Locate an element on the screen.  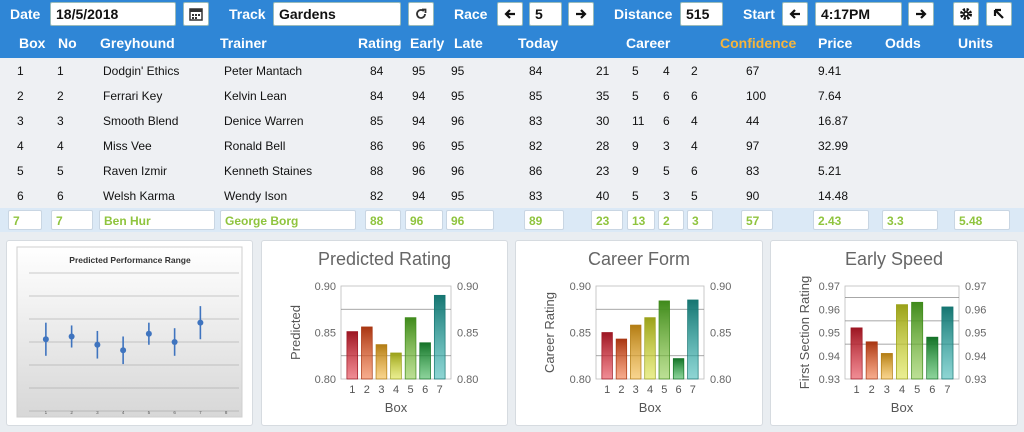
sel-no: 7 is located at coordinates (72, 220).